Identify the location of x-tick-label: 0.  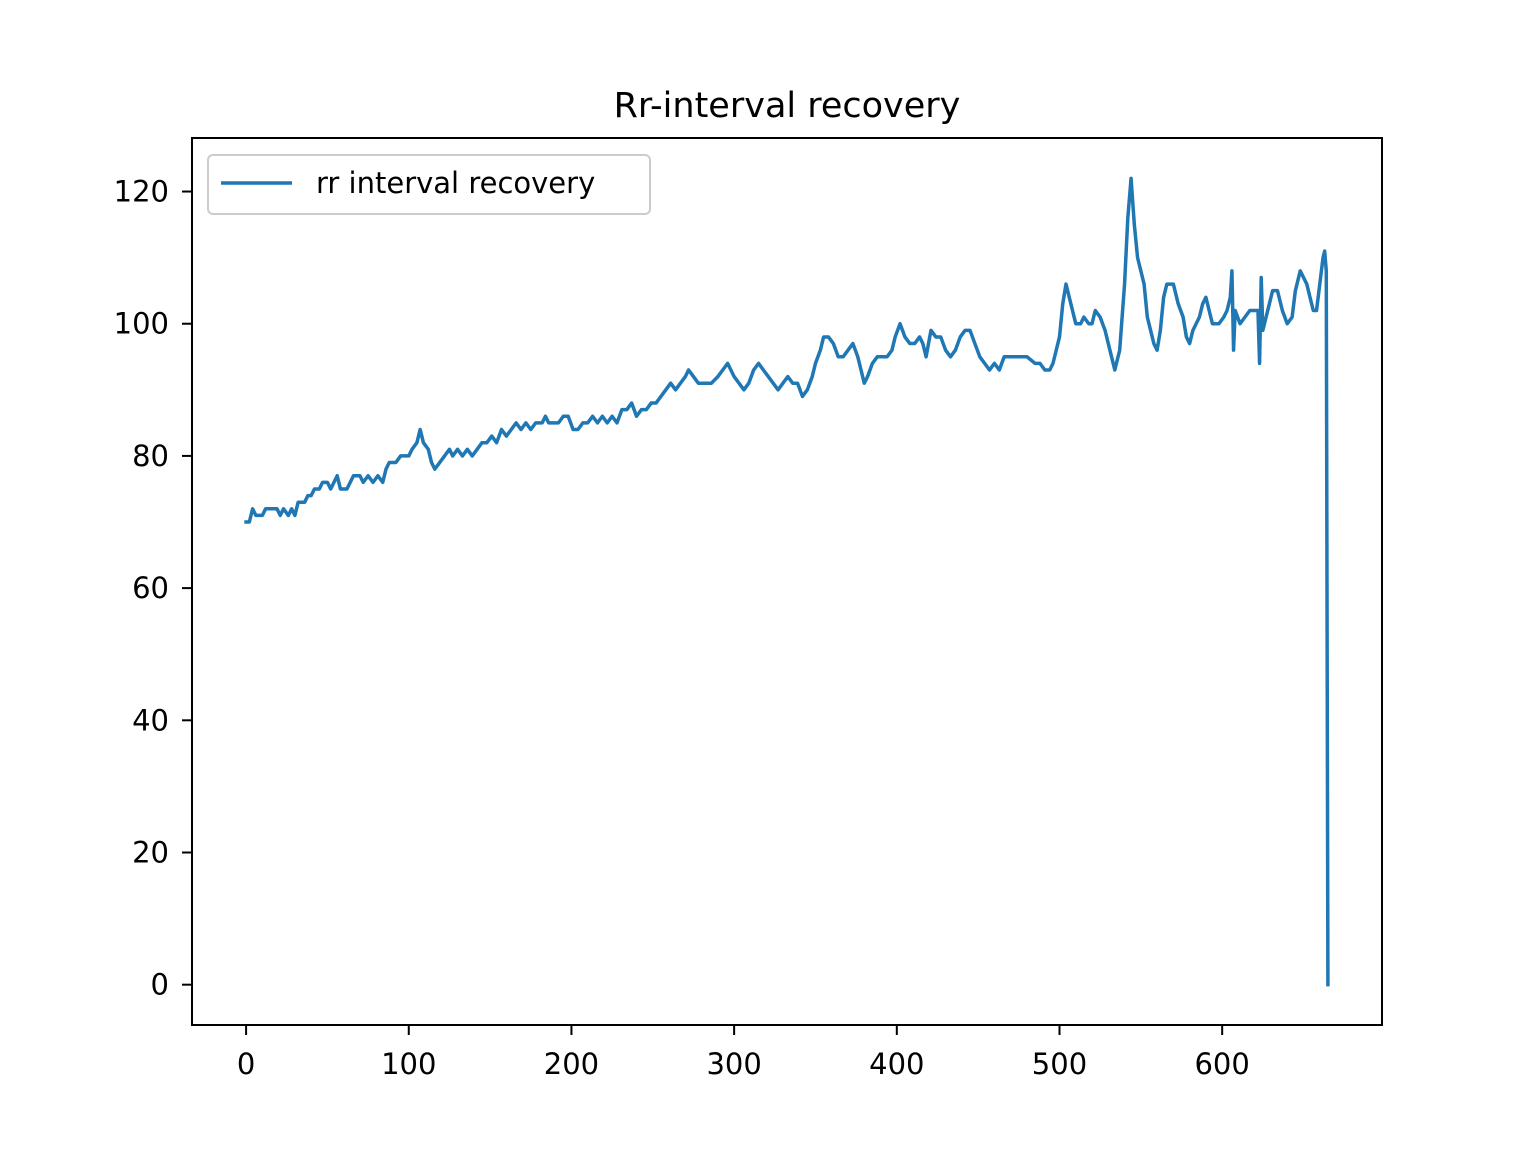
(246, 1064).